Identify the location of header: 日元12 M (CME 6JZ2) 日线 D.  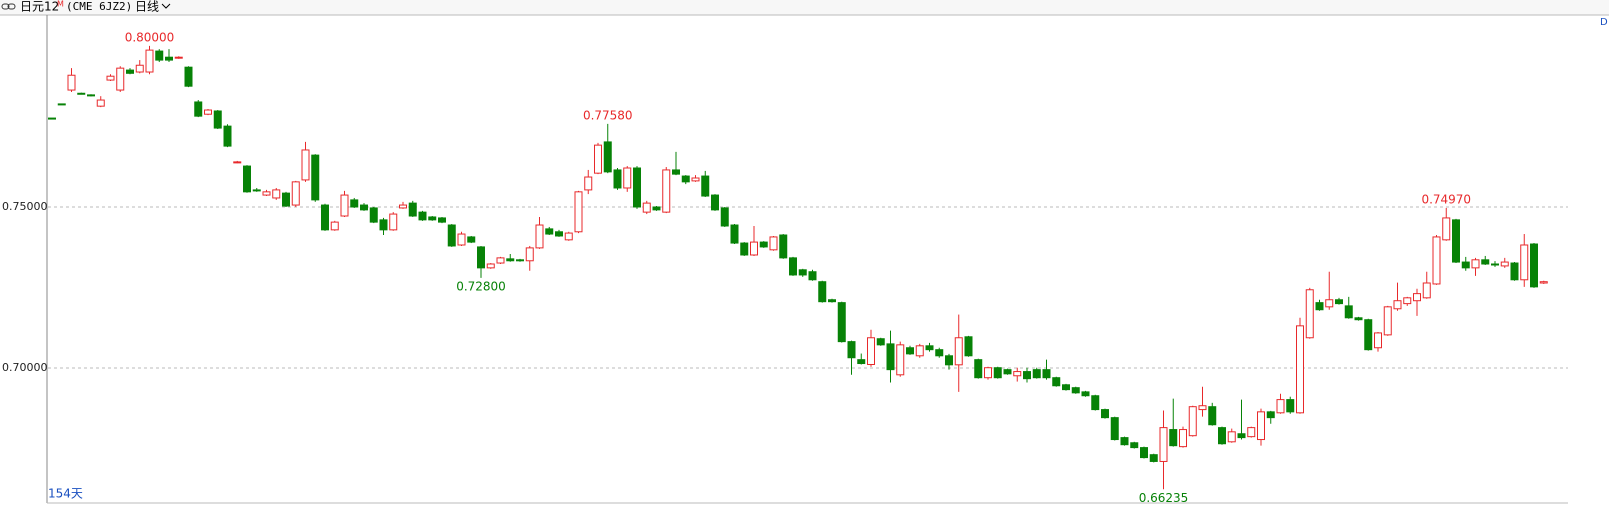
(804, 14).